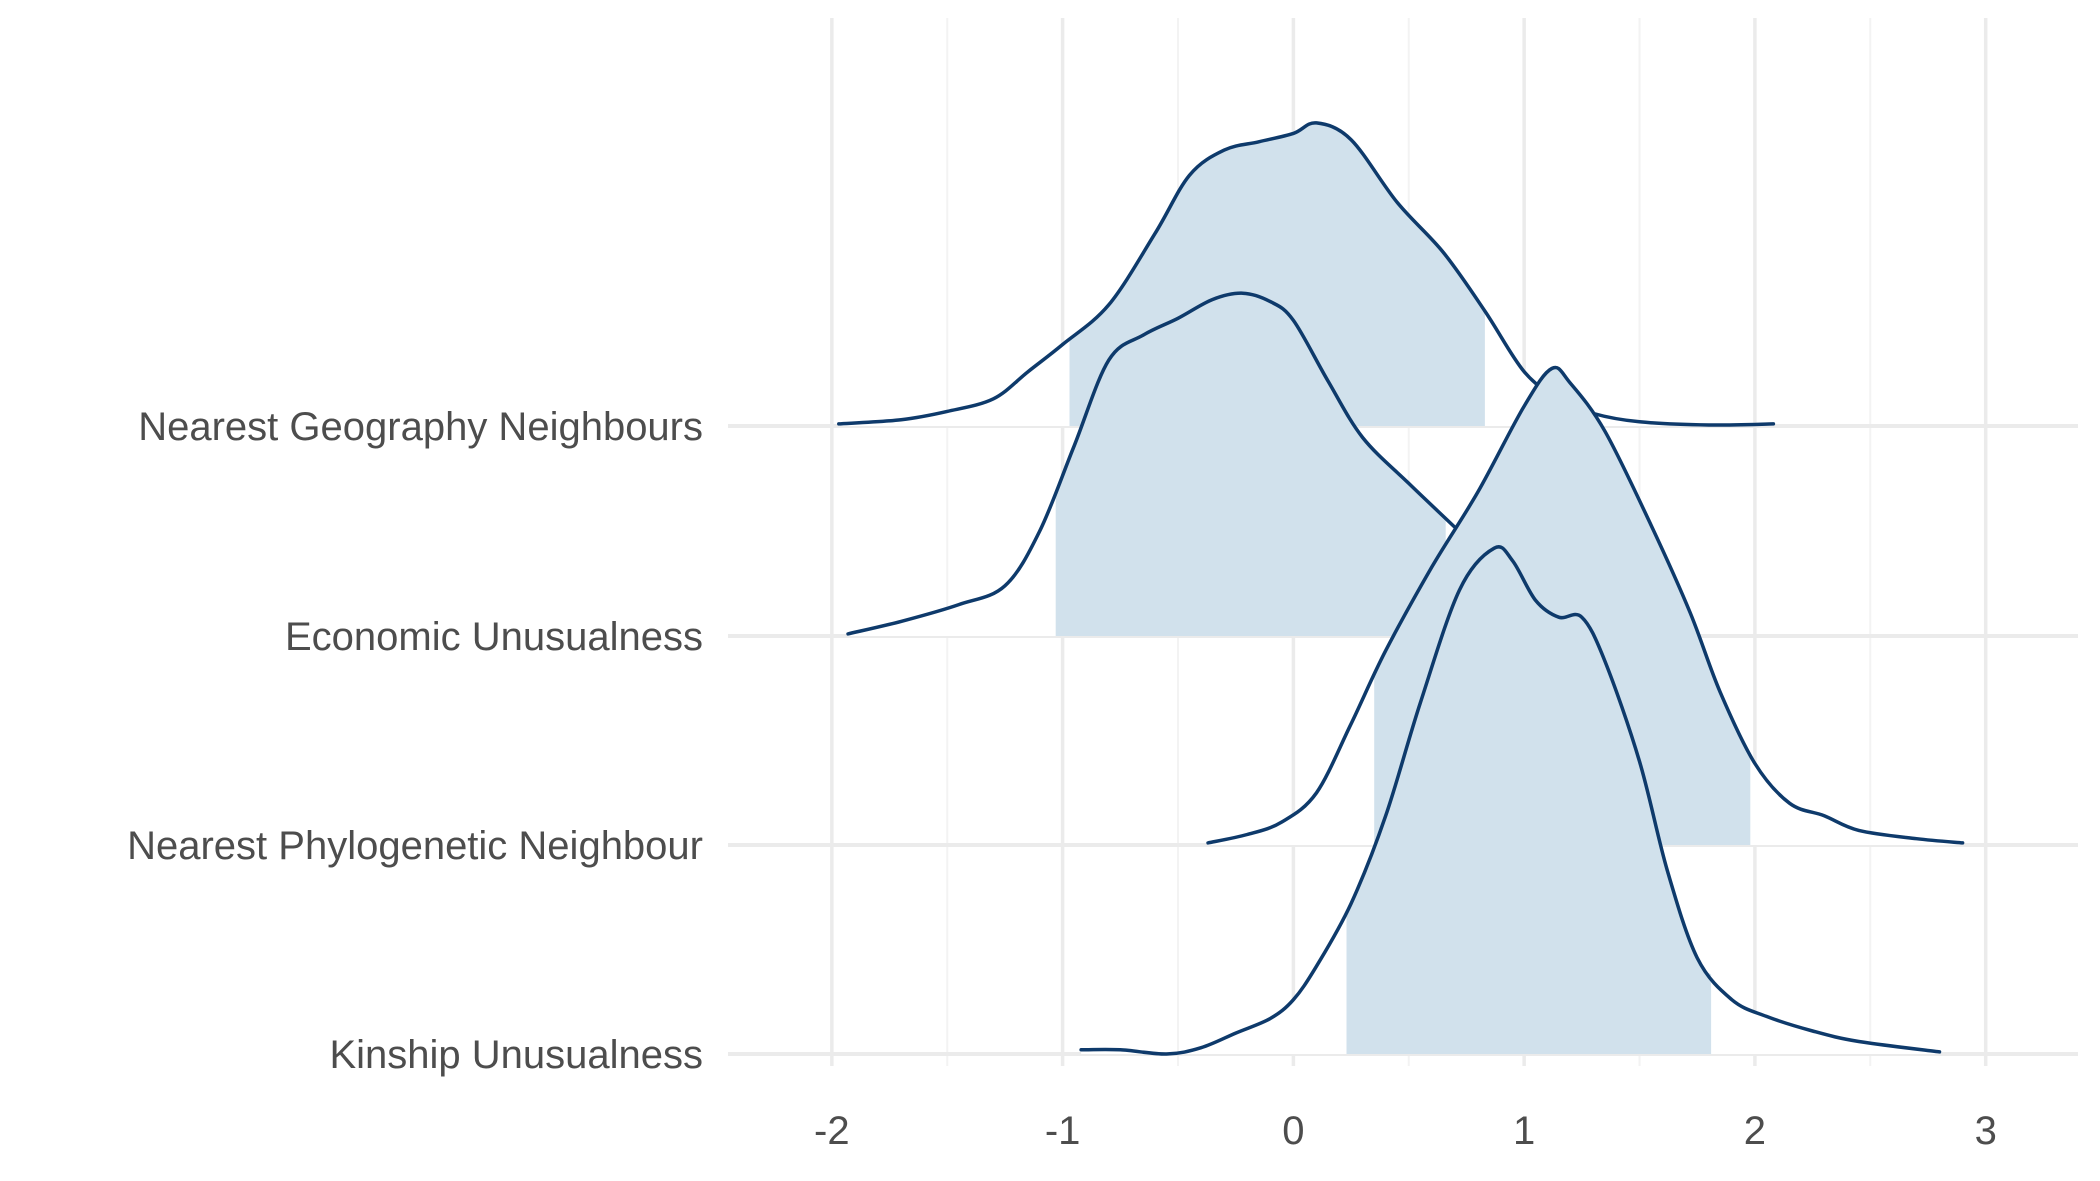  What do you see at coordinates (1293, 1131) in the screenshot?
I see `x-tick-label: 0` at bounding box center [1293, 1131].